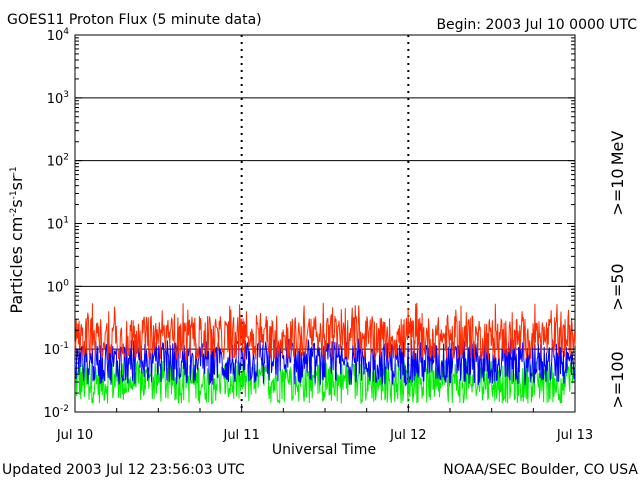  Describe the element at coordinates (134, 20) in the screenshot. I see `chart-title: GOES11 Proton Flux (5 minute data)` at that location.